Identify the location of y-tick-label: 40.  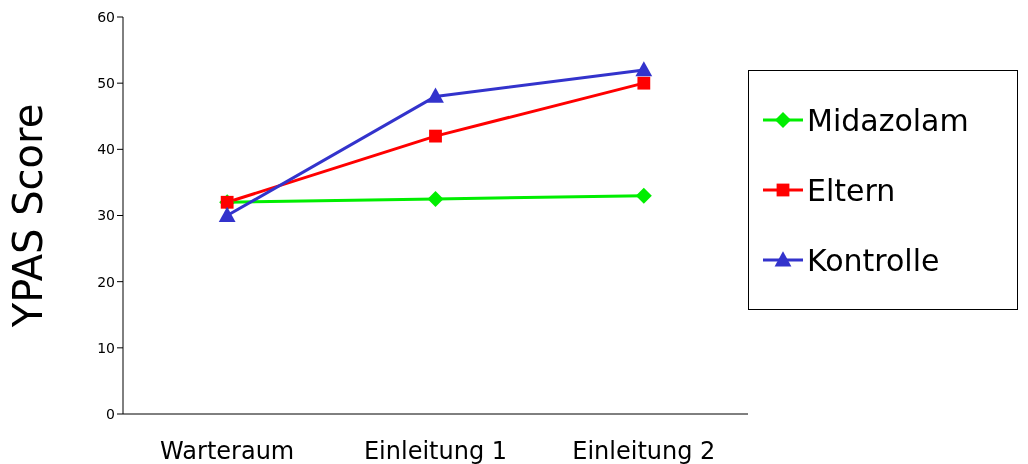
(106, 149).